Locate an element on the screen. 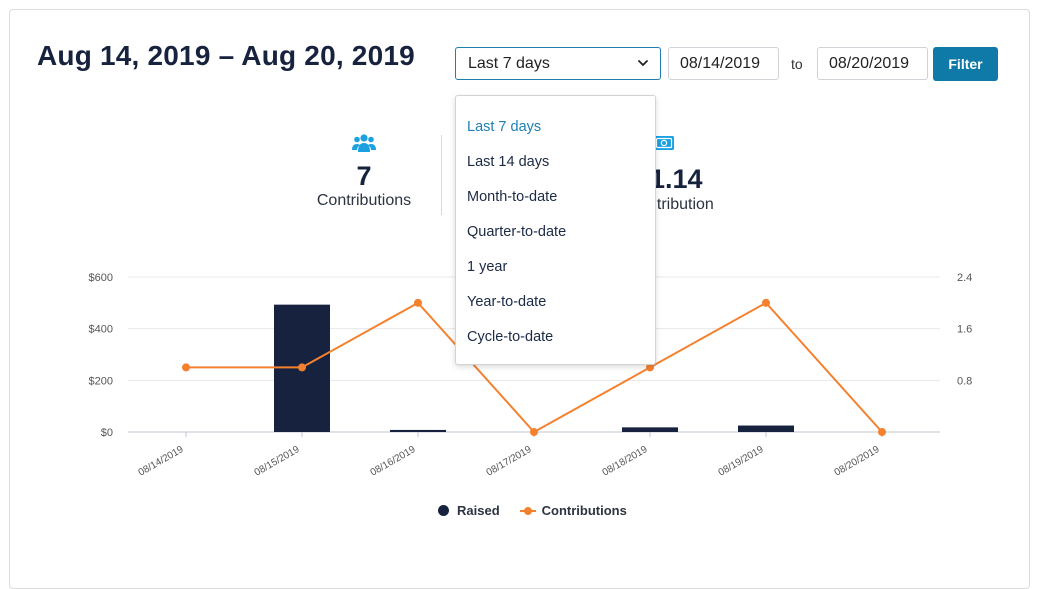  x-tick-label: 08/15/2019 is located at coordinates (277, 461).